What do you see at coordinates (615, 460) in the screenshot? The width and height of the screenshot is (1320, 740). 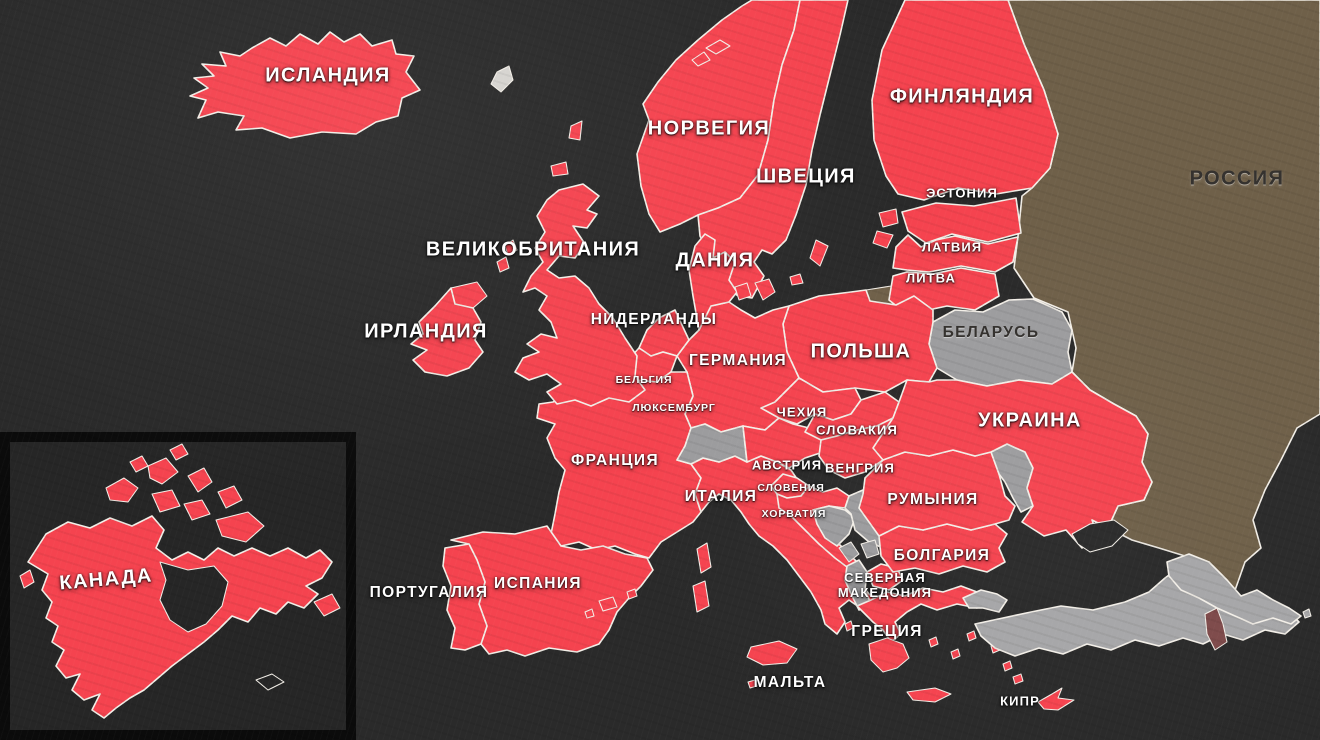 I see `label-france: ФРАНЦИЯ` at bounding box center [615, 460].